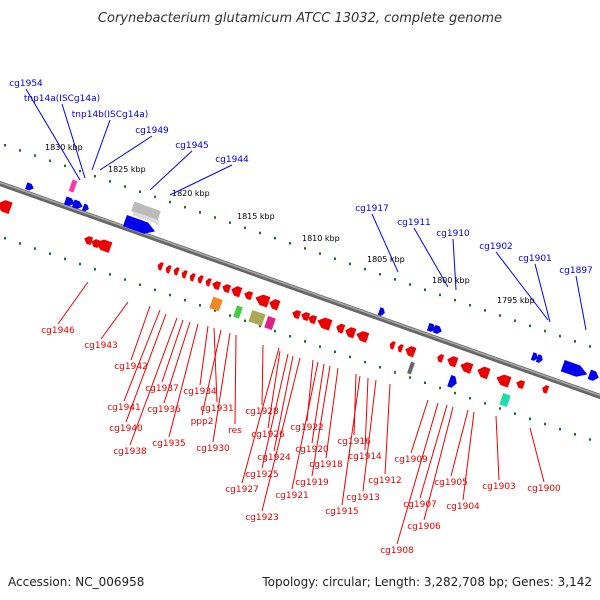  I want to click on scale-label: 1820 kbp, so click(191, 193).